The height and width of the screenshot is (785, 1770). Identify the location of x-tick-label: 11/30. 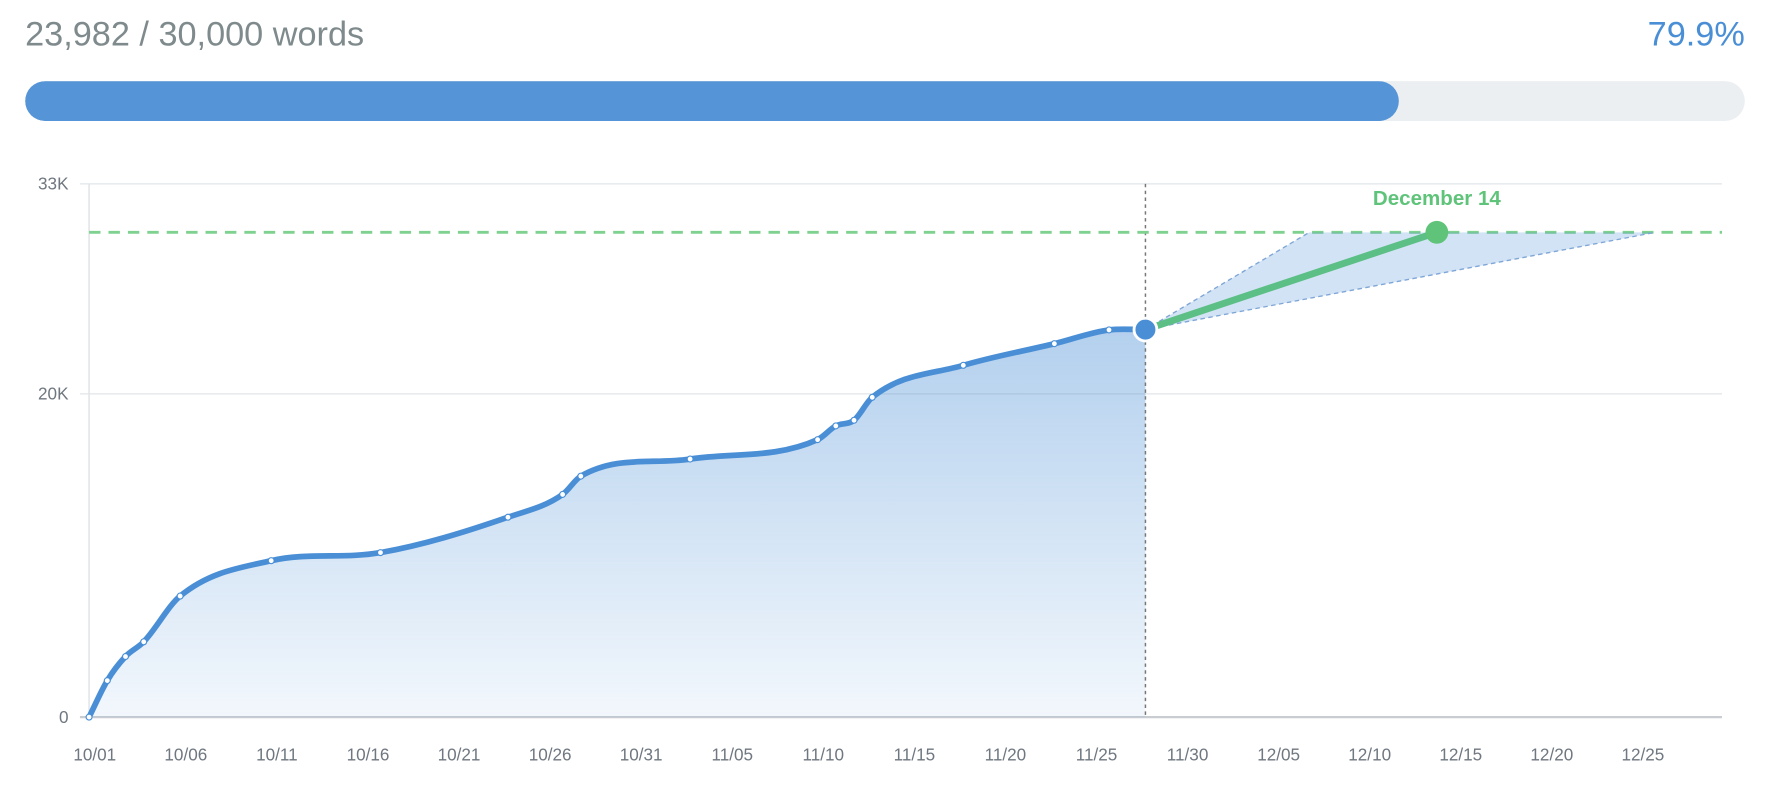
(1188, 755).